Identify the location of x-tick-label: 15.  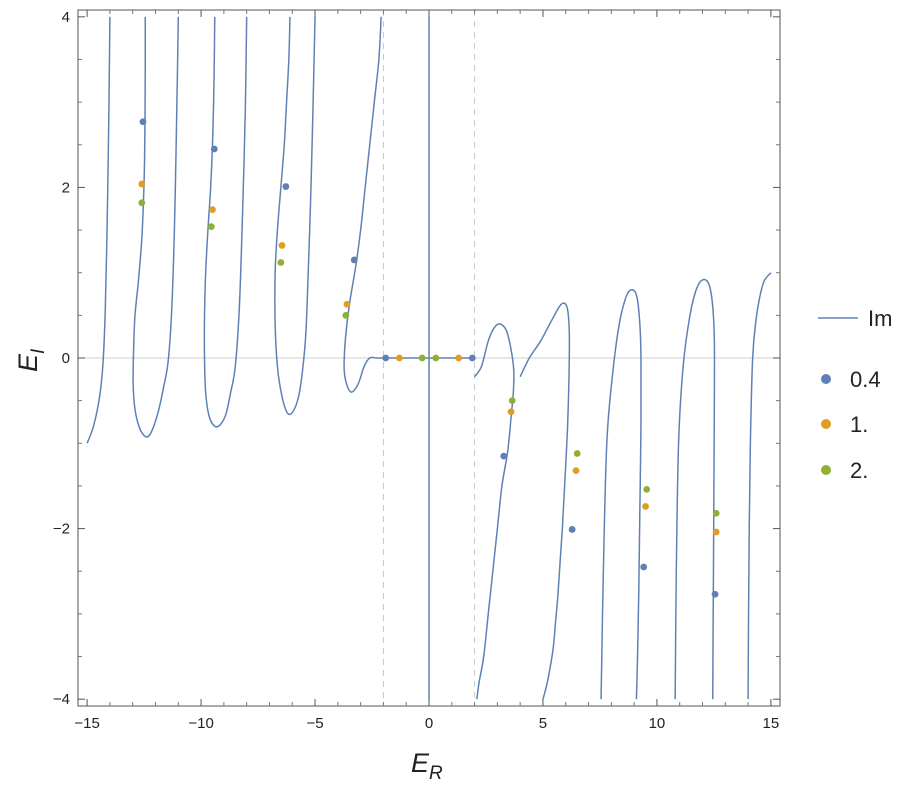
(771, 723).